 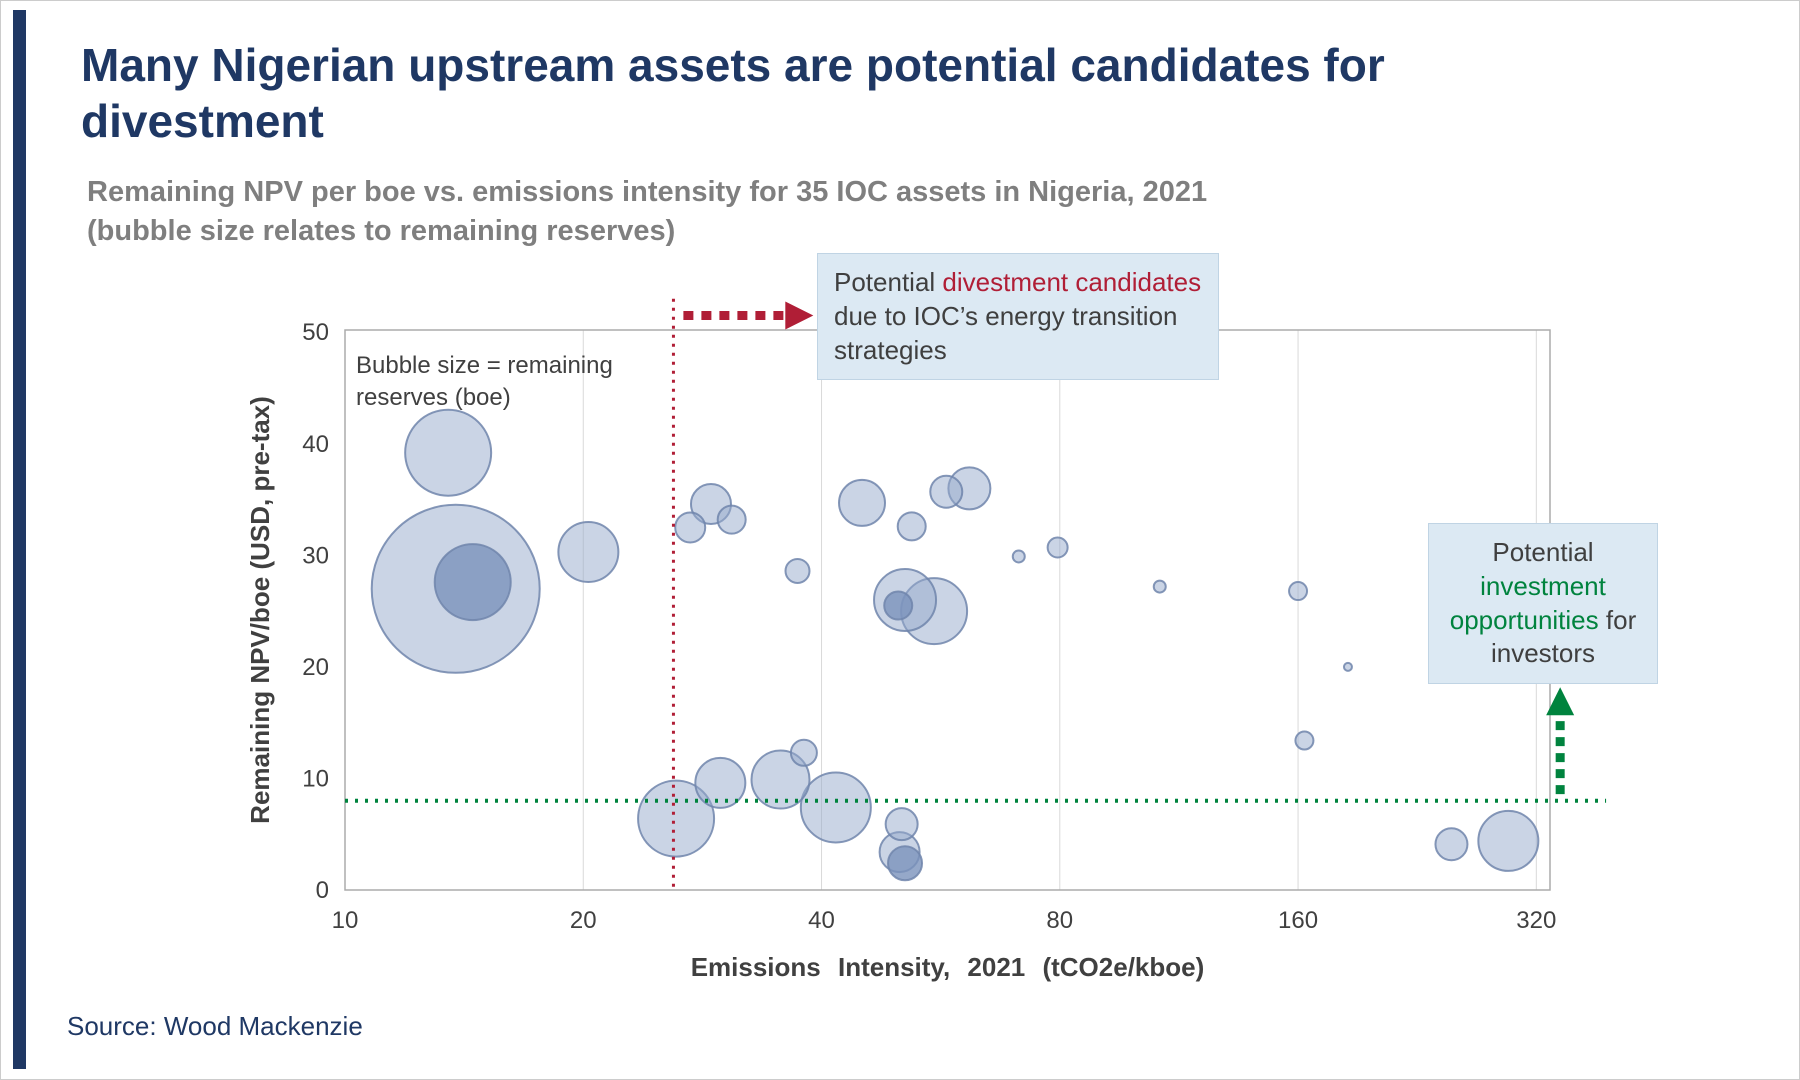 I want to click on y-tick-label: 30, so click(x=315, y=555).